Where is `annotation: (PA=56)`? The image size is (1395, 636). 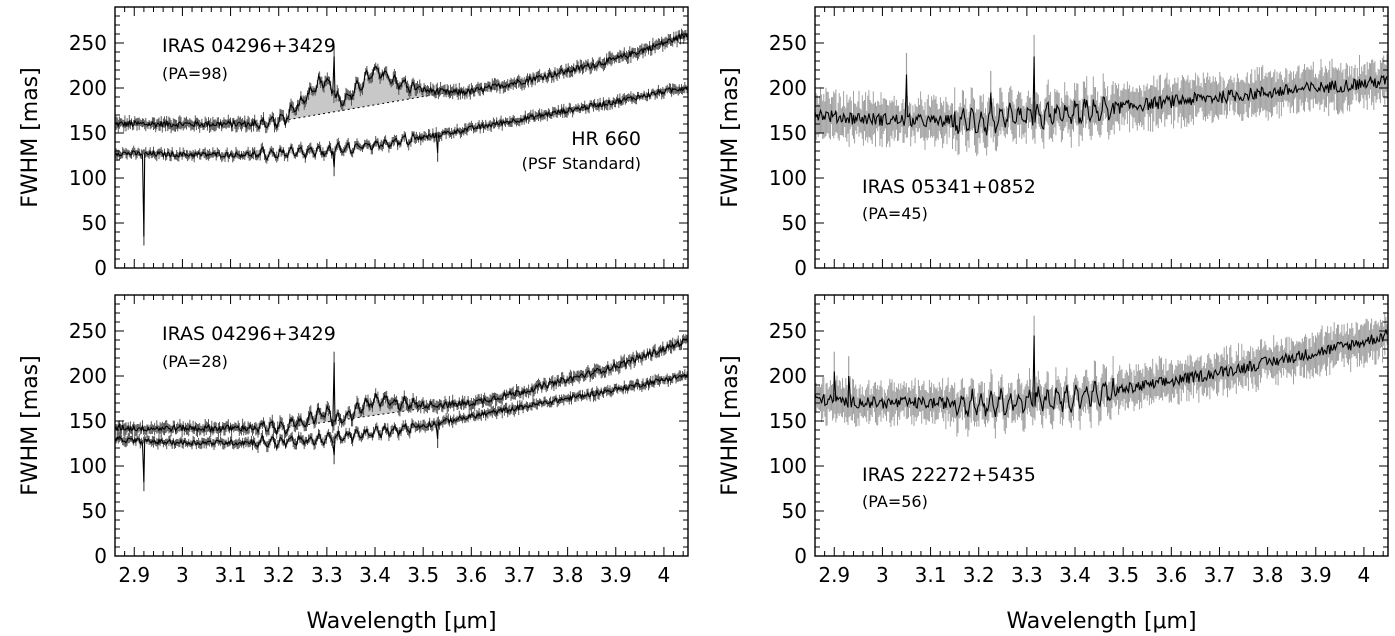
annotation: (PA=56) is located at coordinates (895, 501).